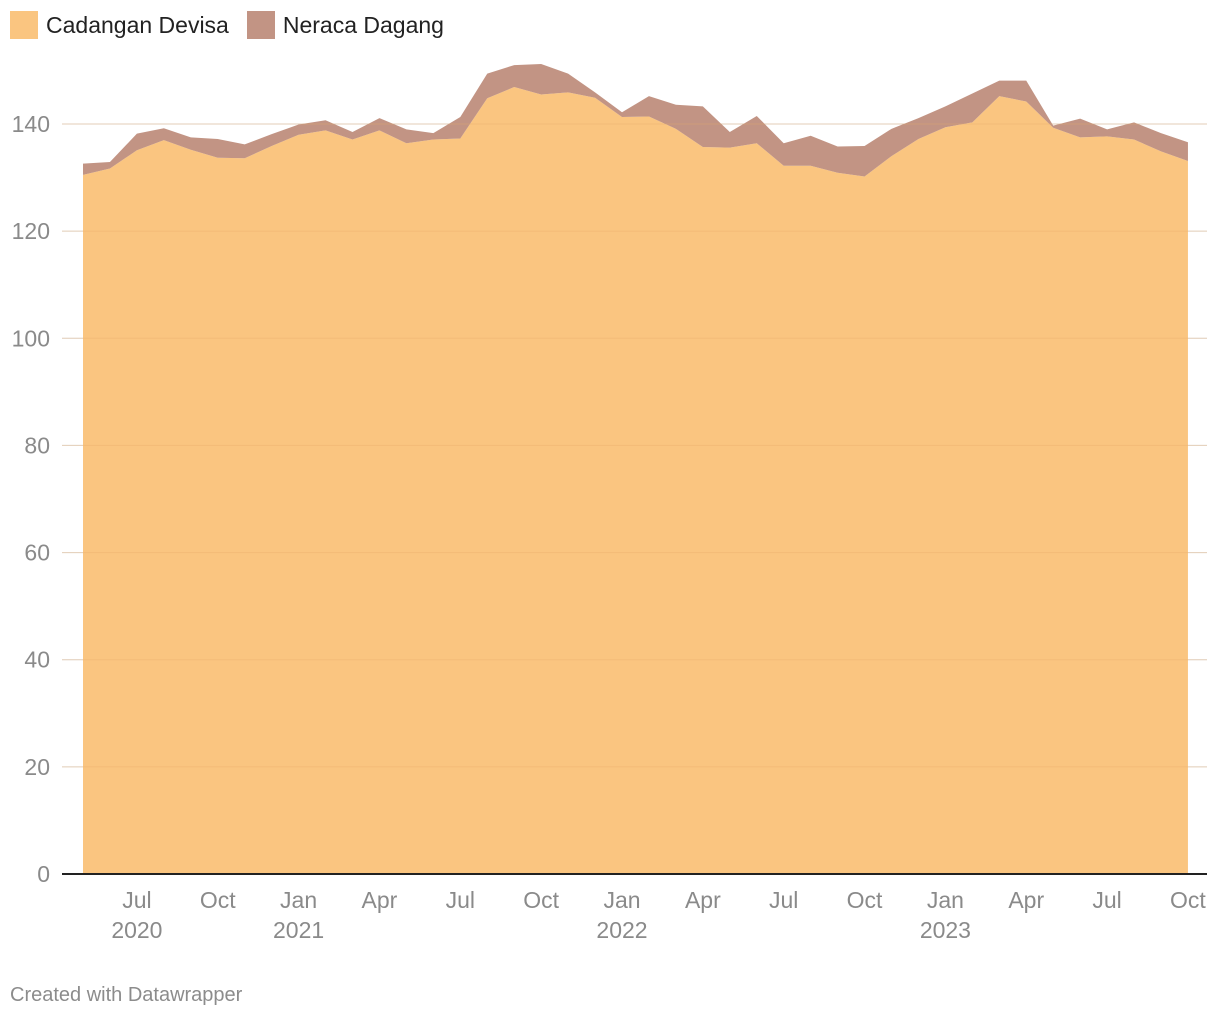  What do you see at coordinates (460, 900) in the screenshot?
I see `x-tick-label-2021-07: Jul` at bounding box center [460, 900].